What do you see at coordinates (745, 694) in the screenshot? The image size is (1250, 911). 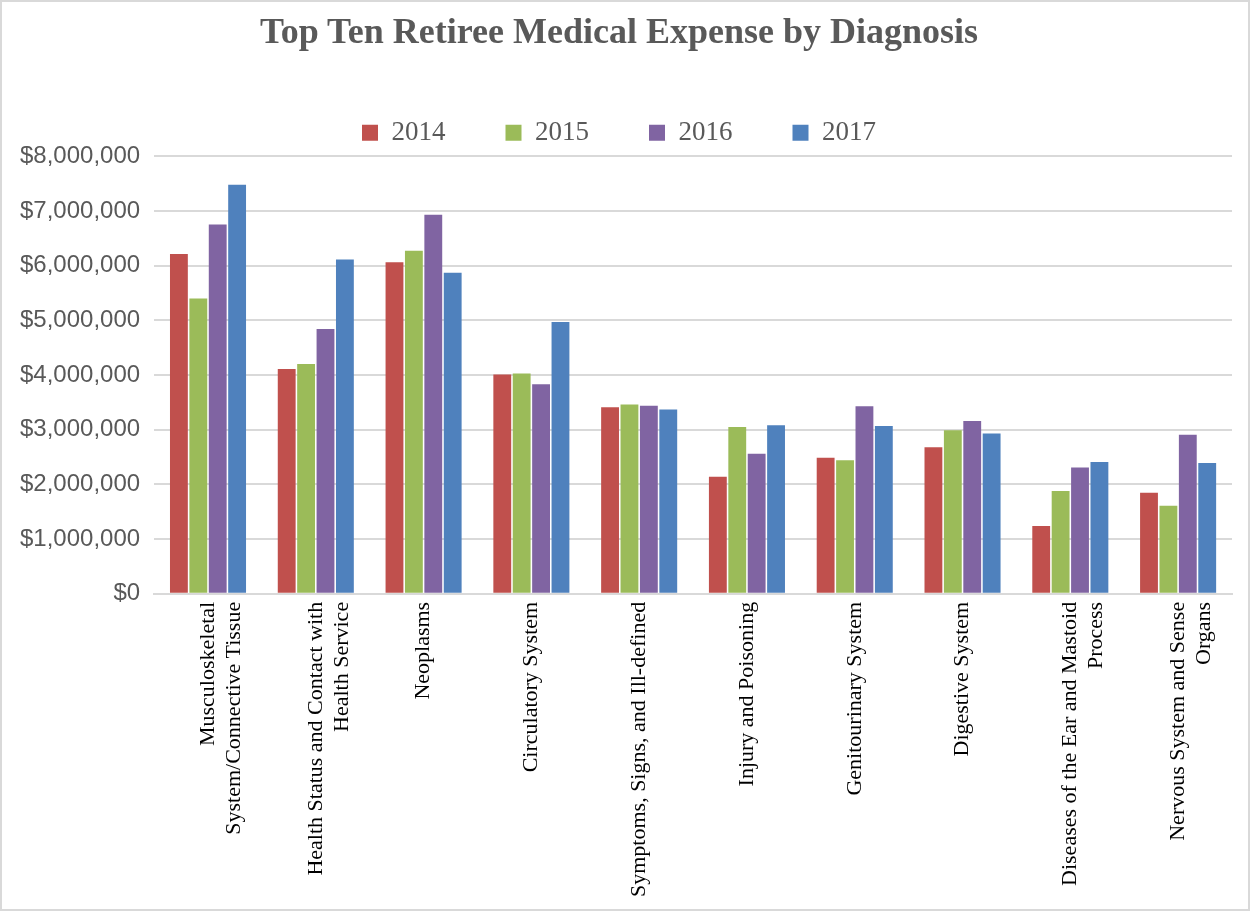 I see `x-tick-label: Injury and Poisoning` at bounding box center [745, 694].